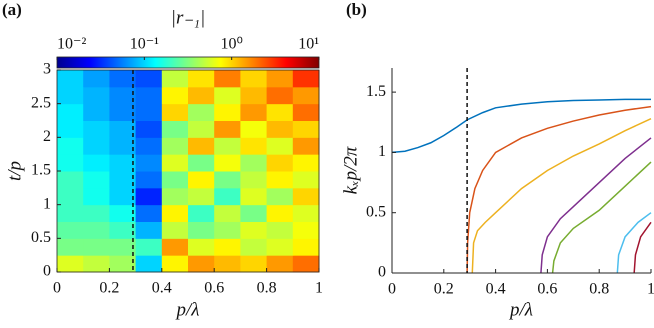 This screenshot has width=654, height=328. Describe the element at coordinates (41, 237) in the screenshot. I see `y-tick-label: 0.5` at that location.